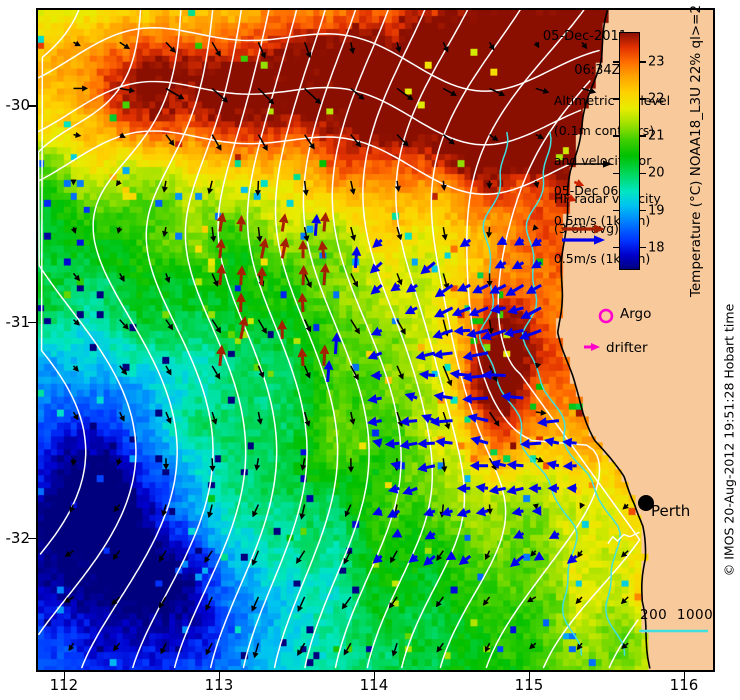 The image size is (740, 700). Describe the element at coordinates (673, 631) in the screenshot. I see `scalebar-line-icon` at that location.